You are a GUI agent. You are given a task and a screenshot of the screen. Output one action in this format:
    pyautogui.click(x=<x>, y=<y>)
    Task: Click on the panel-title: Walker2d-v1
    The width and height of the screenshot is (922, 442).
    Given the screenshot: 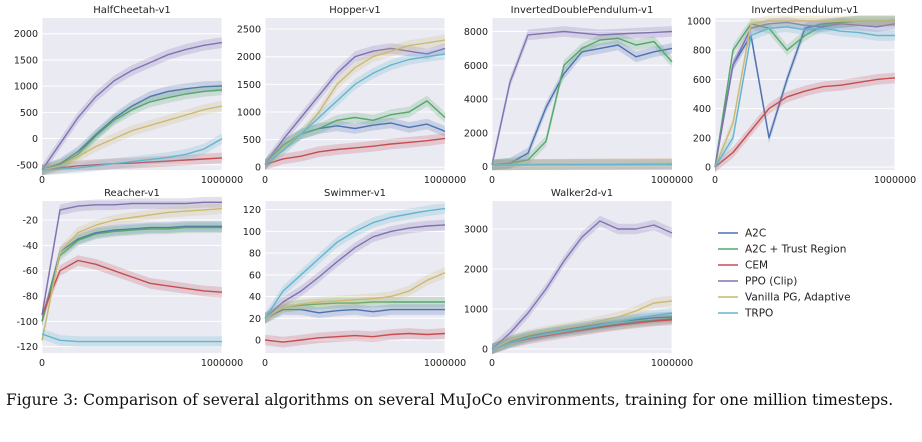 What is the action you would take?
    pyautogui.click(x=582, y=193)
    